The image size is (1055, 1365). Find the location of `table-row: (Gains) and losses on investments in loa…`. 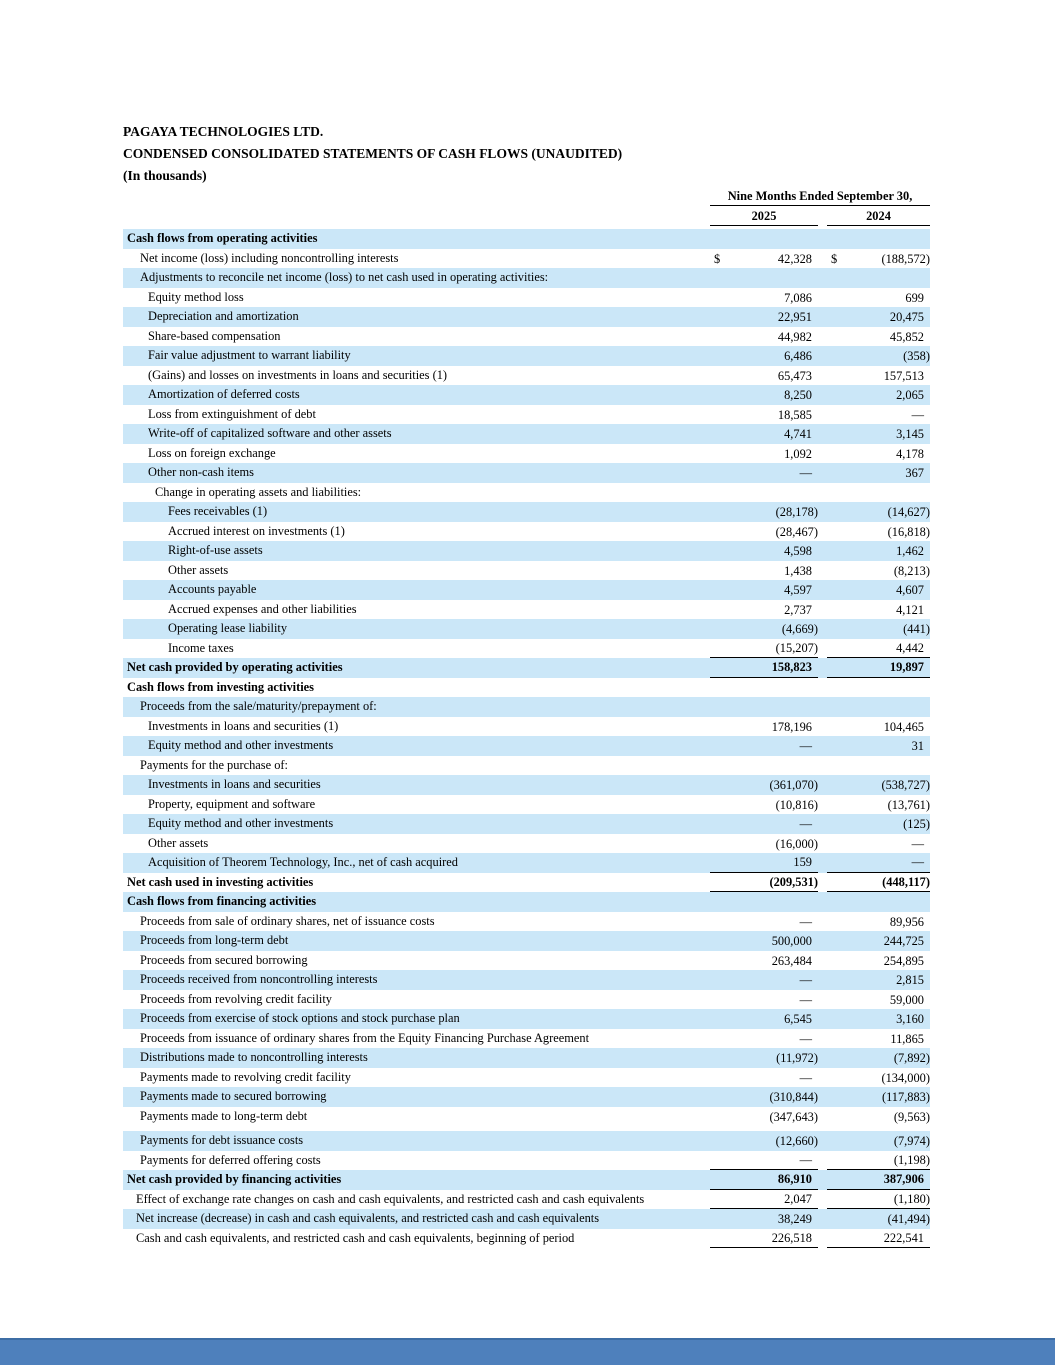

table-row: (Gains) and losses on investments in loa… is located at coordinates (526, 376).